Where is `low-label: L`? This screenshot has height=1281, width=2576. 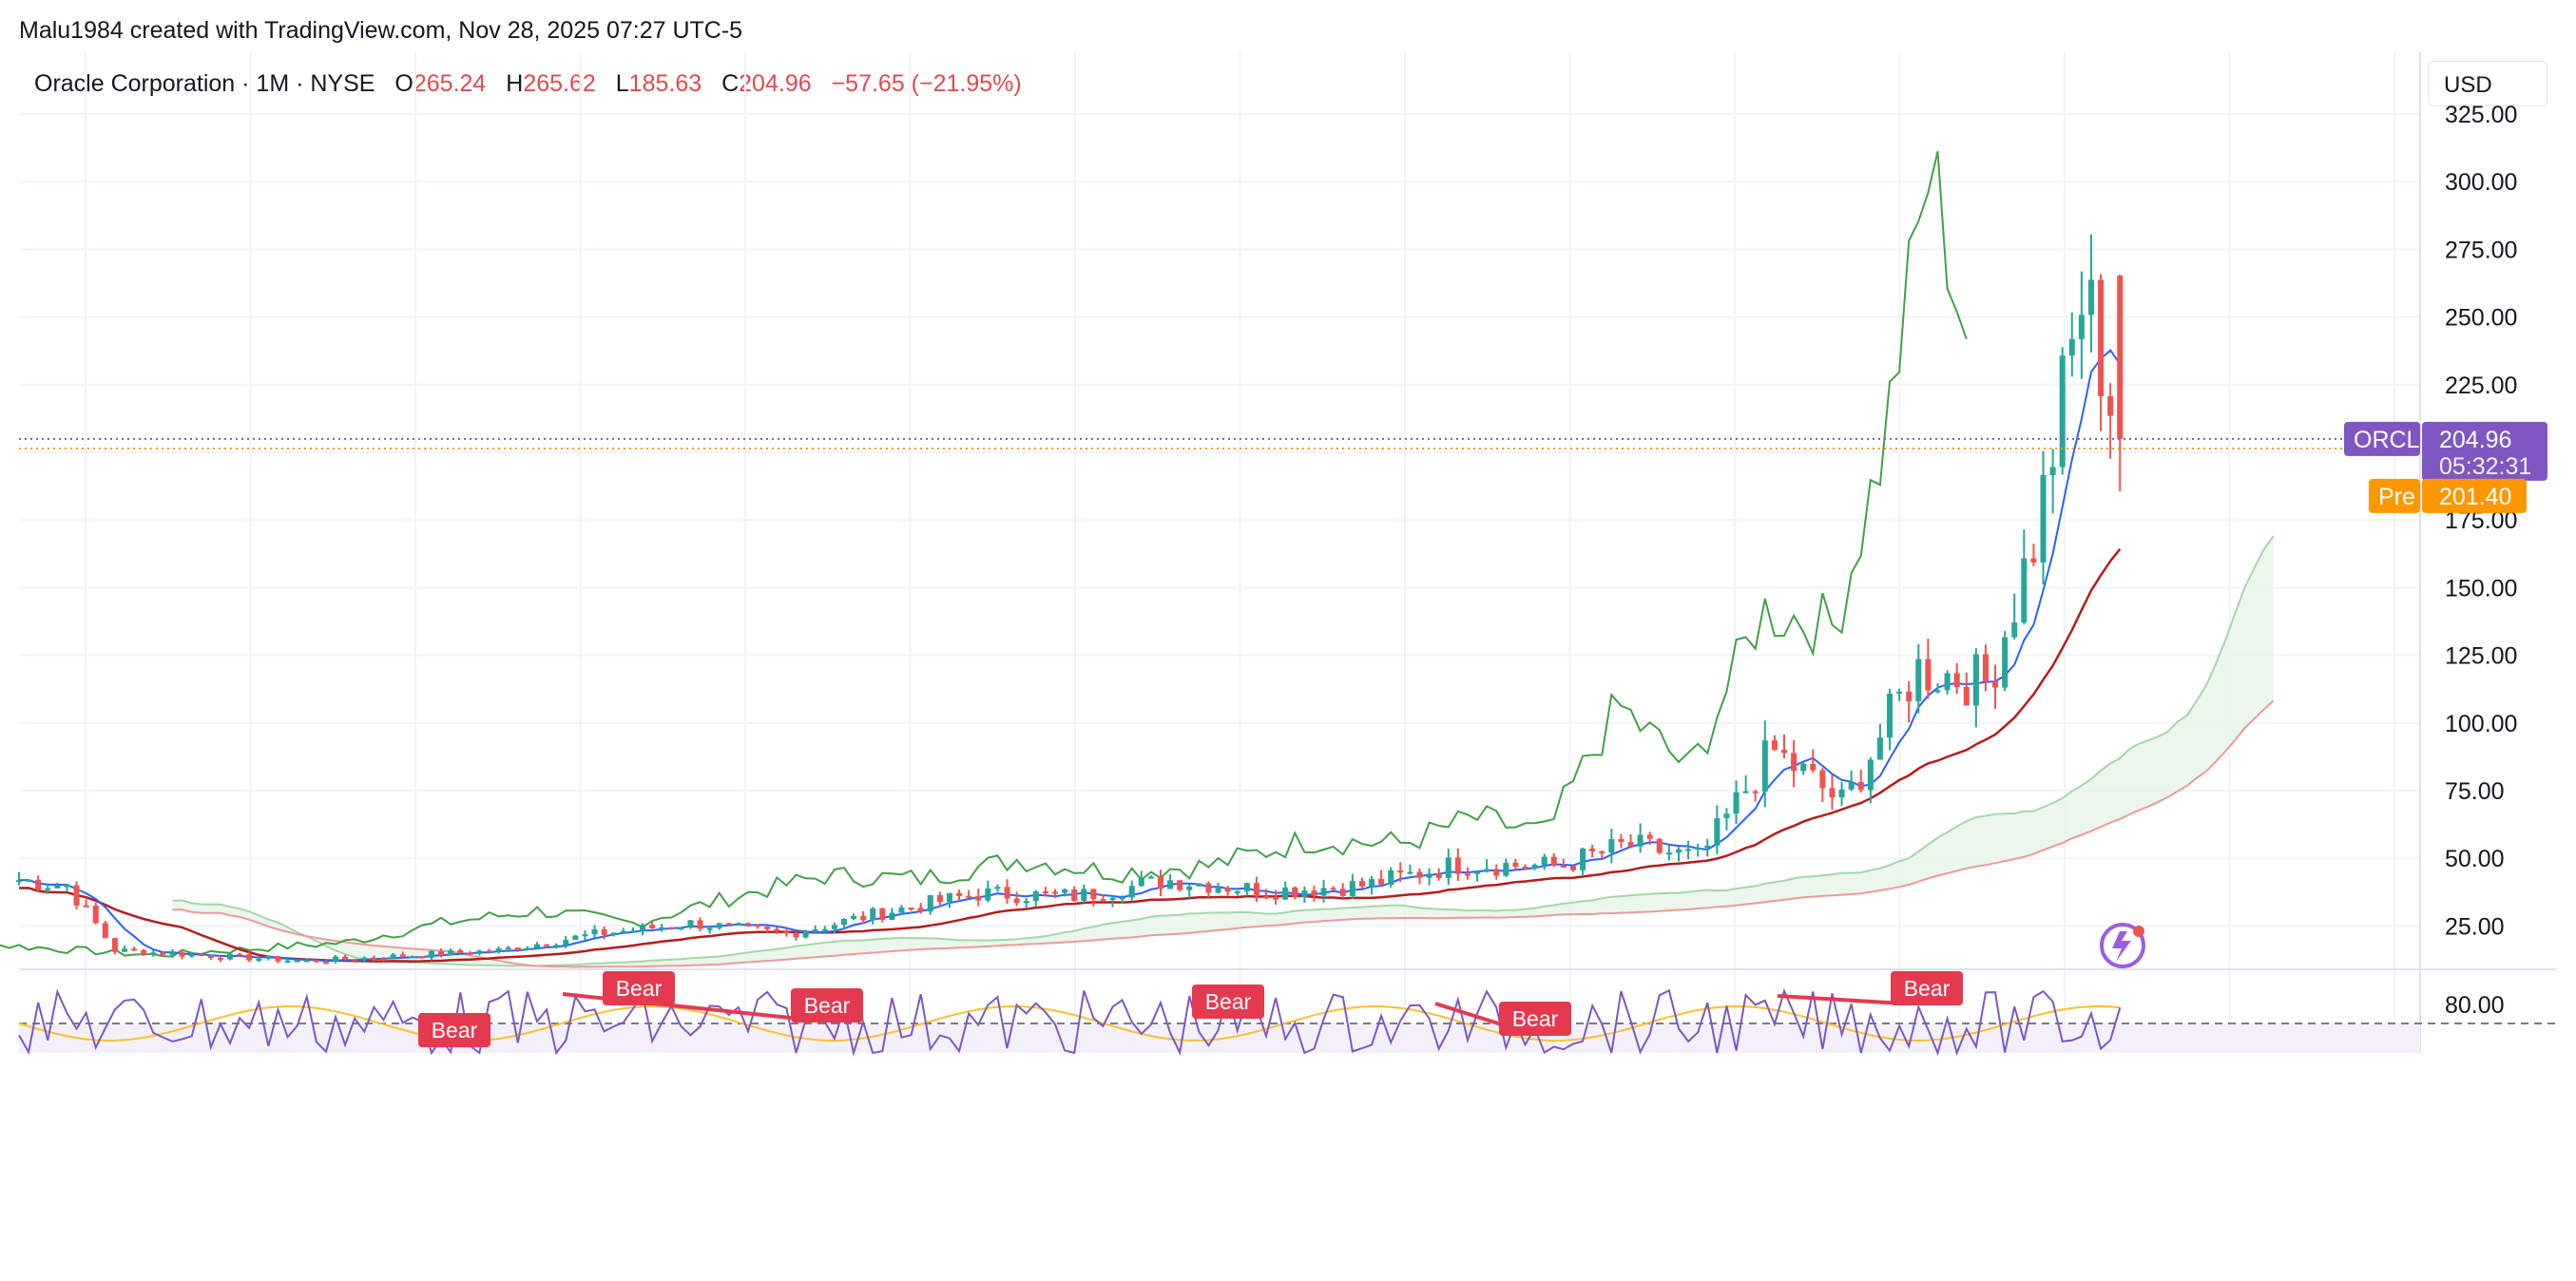
low-label: L is located at coordinates (622, 83).